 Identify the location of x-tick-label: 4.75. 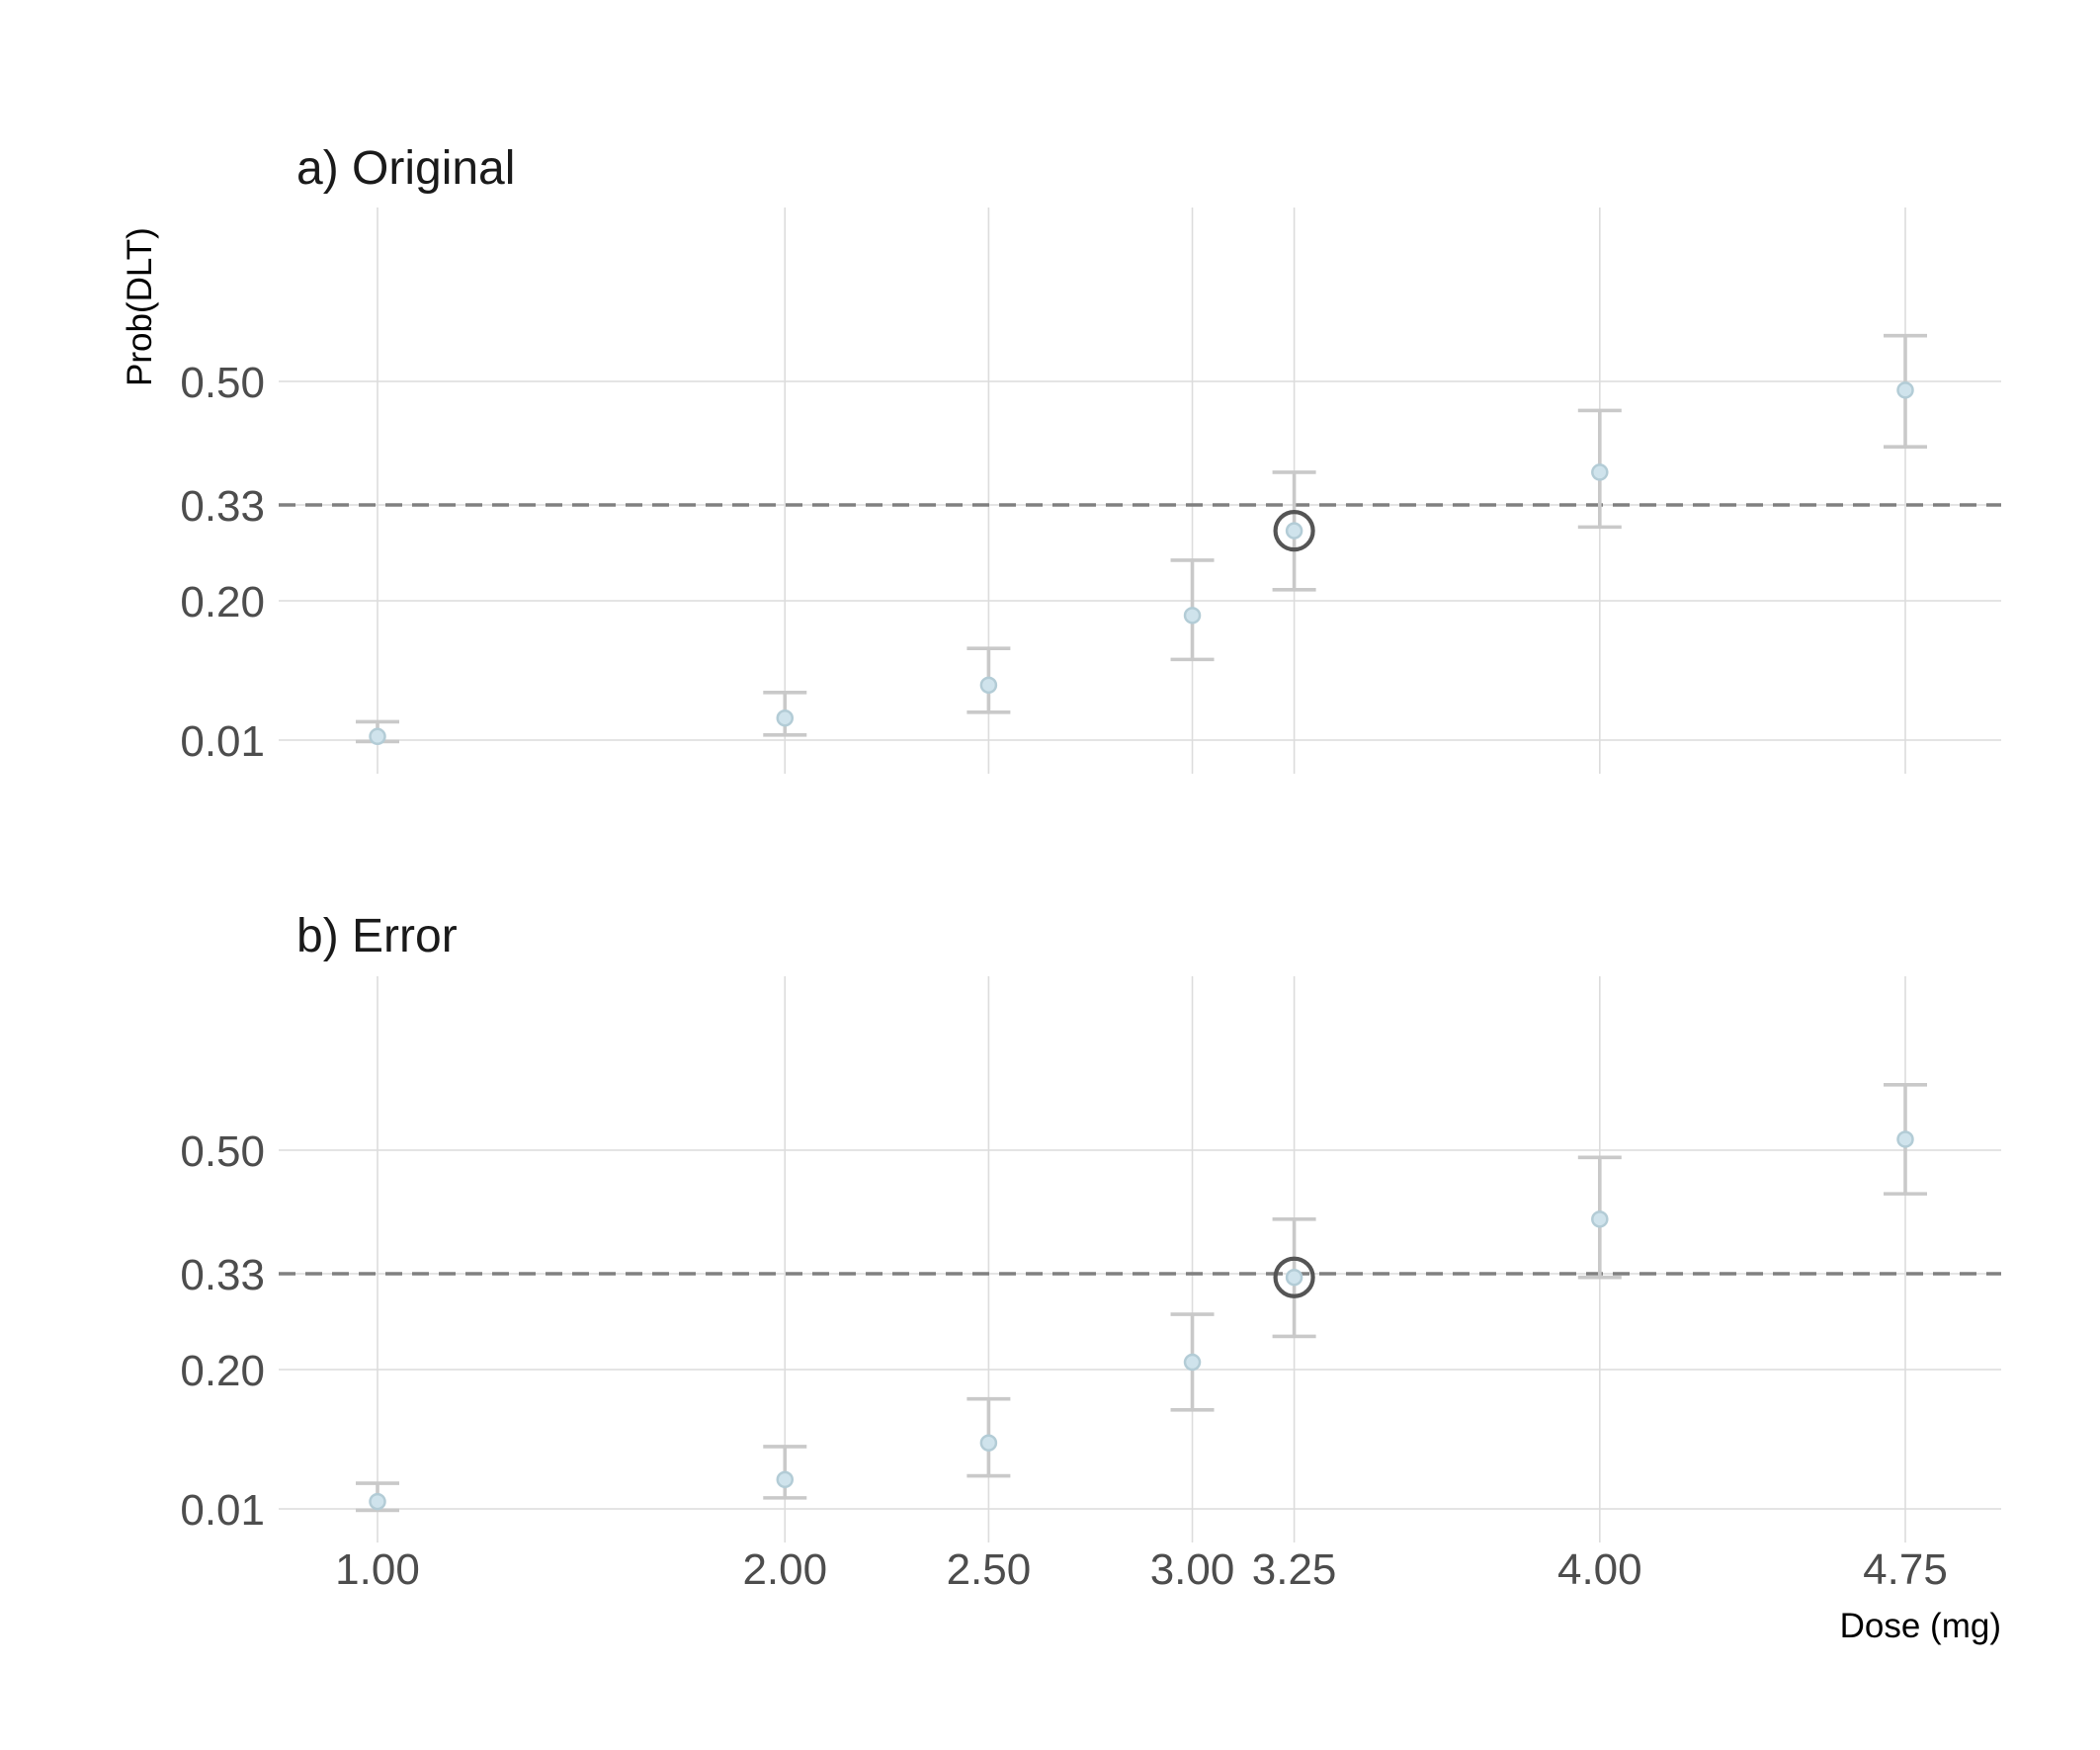
(1905, 1569).